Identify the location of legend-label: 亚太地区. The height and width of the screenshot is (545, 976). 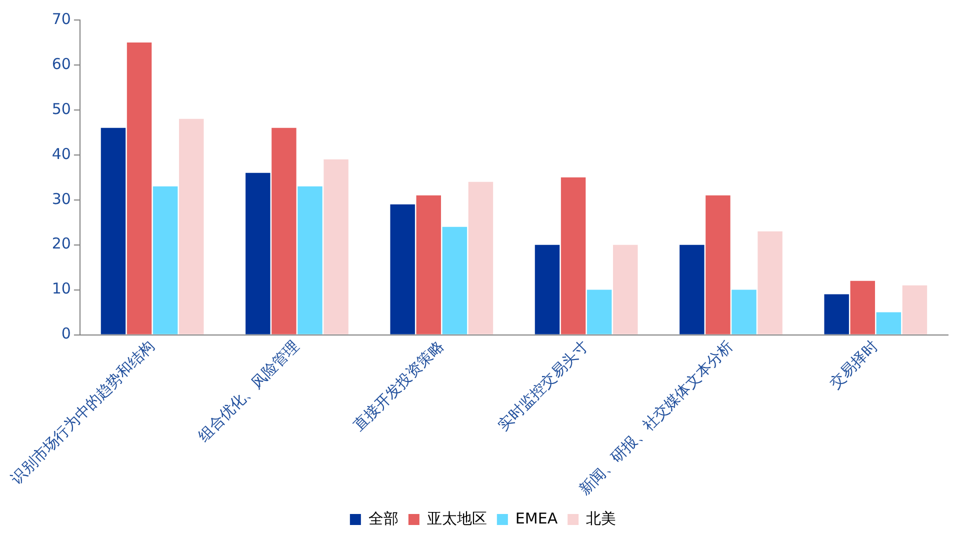
(456, 518).